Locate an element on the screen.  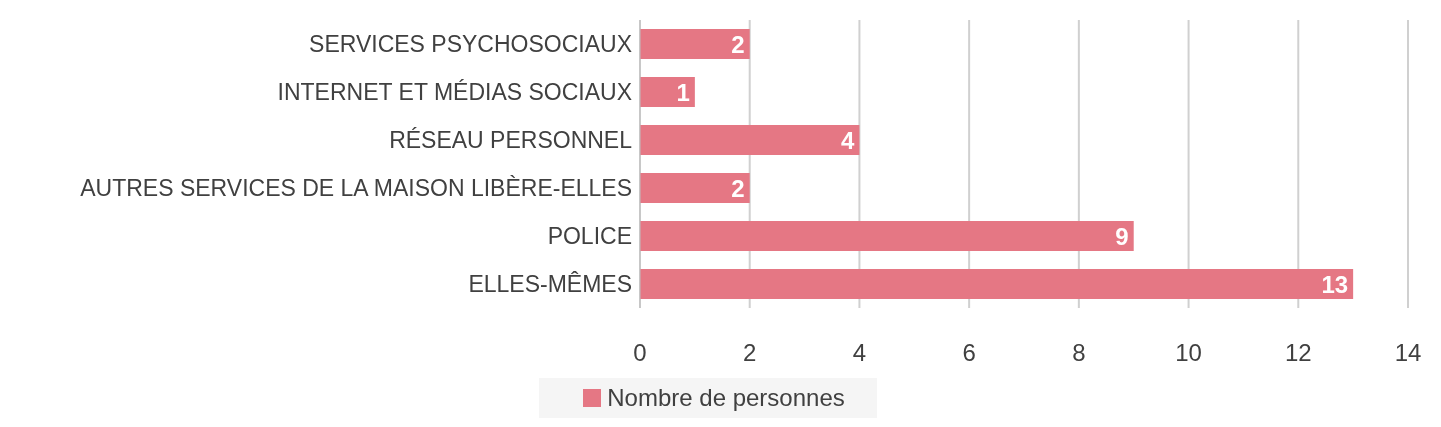
data-label: 9 is located at coordinates (1122, 236).